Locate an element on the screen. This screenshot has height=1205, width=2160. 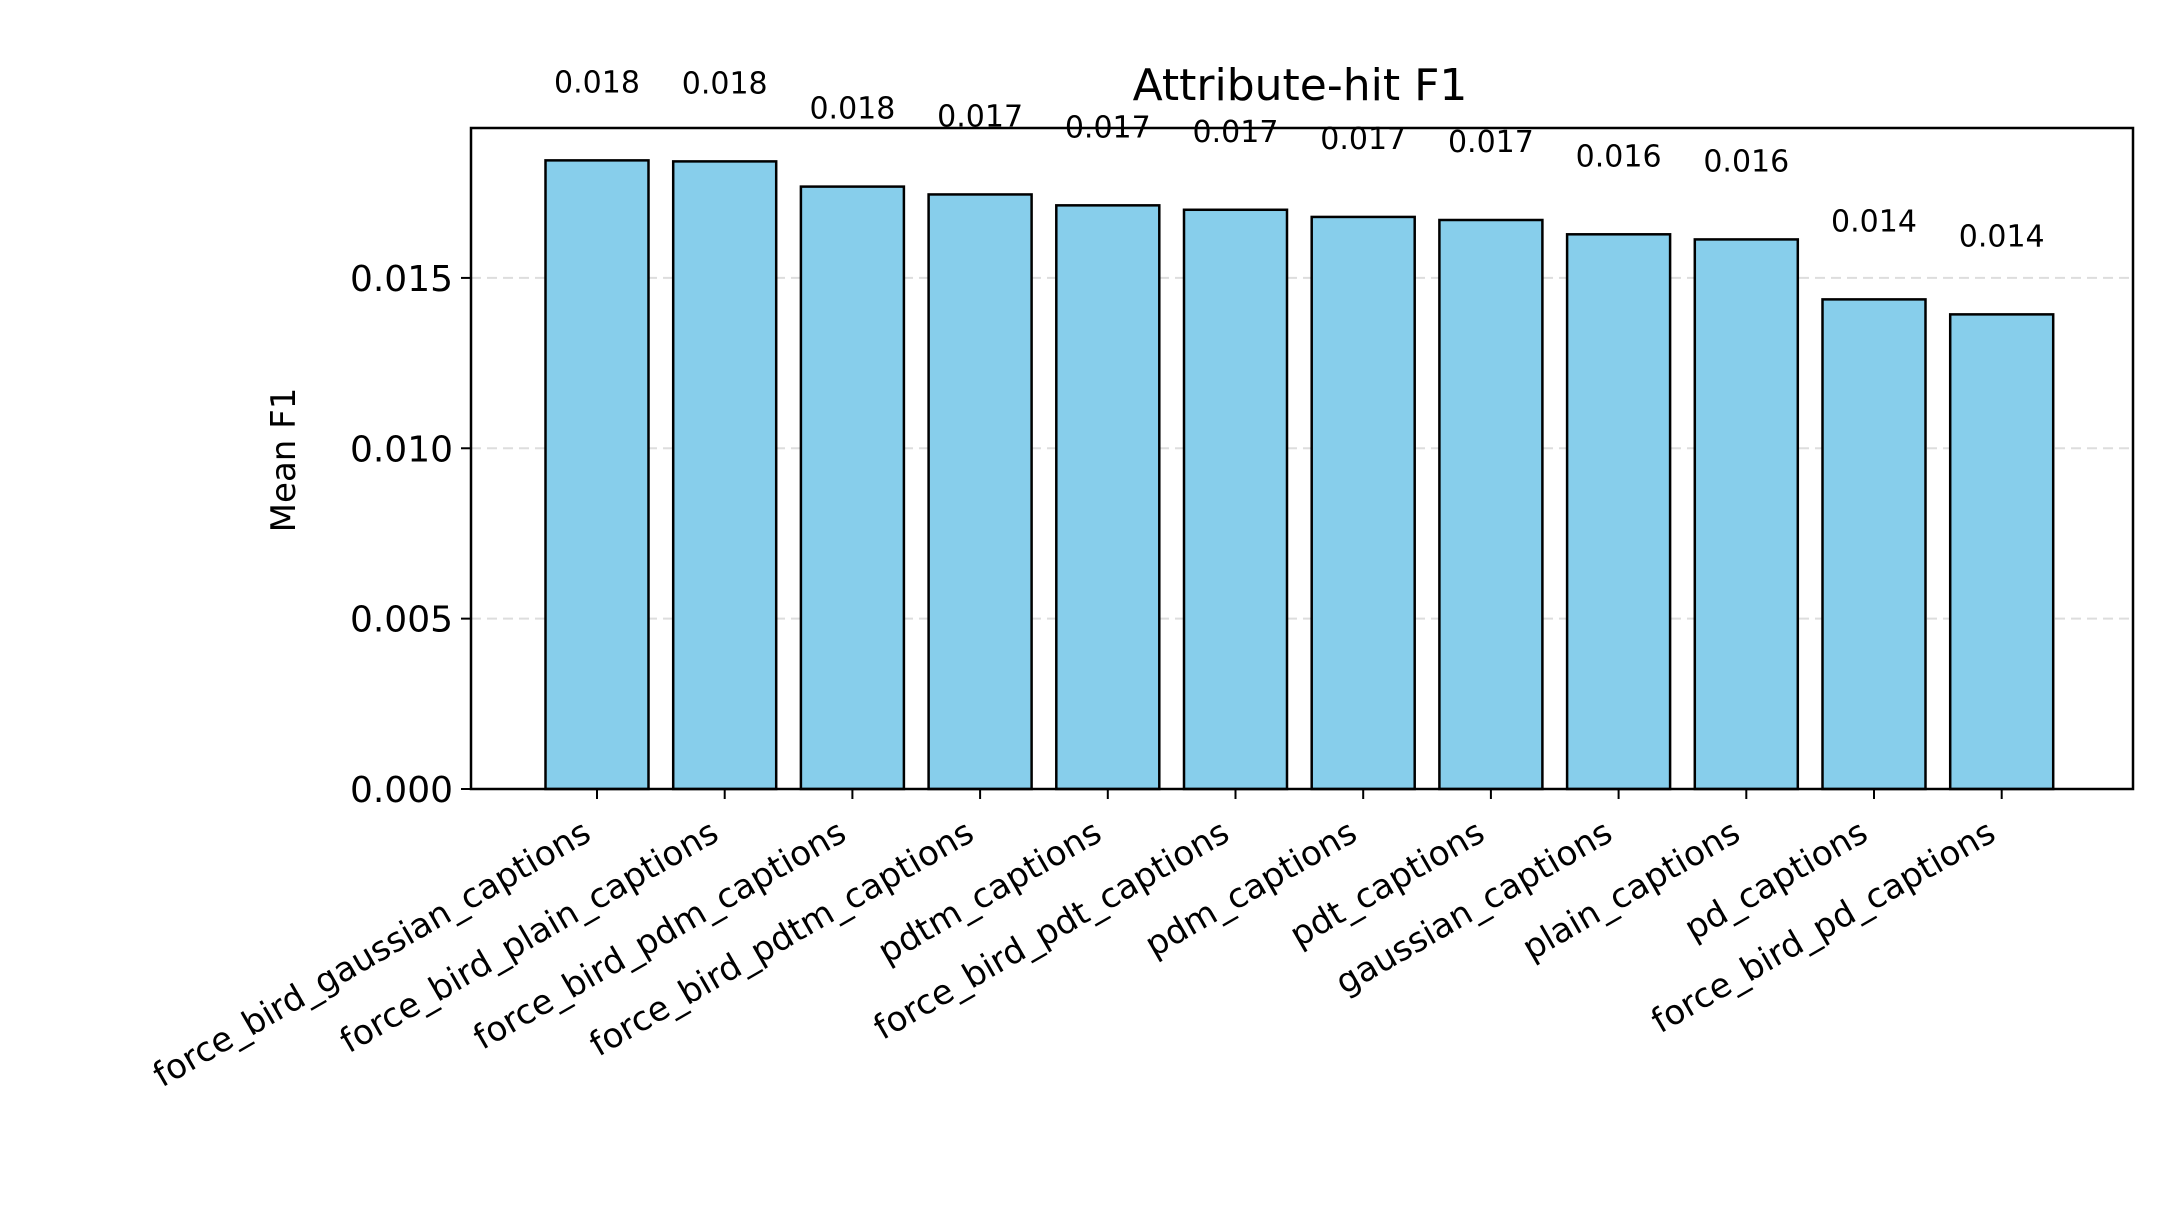
y-tick-label: 0.000 is located at coordinates (401, 790).